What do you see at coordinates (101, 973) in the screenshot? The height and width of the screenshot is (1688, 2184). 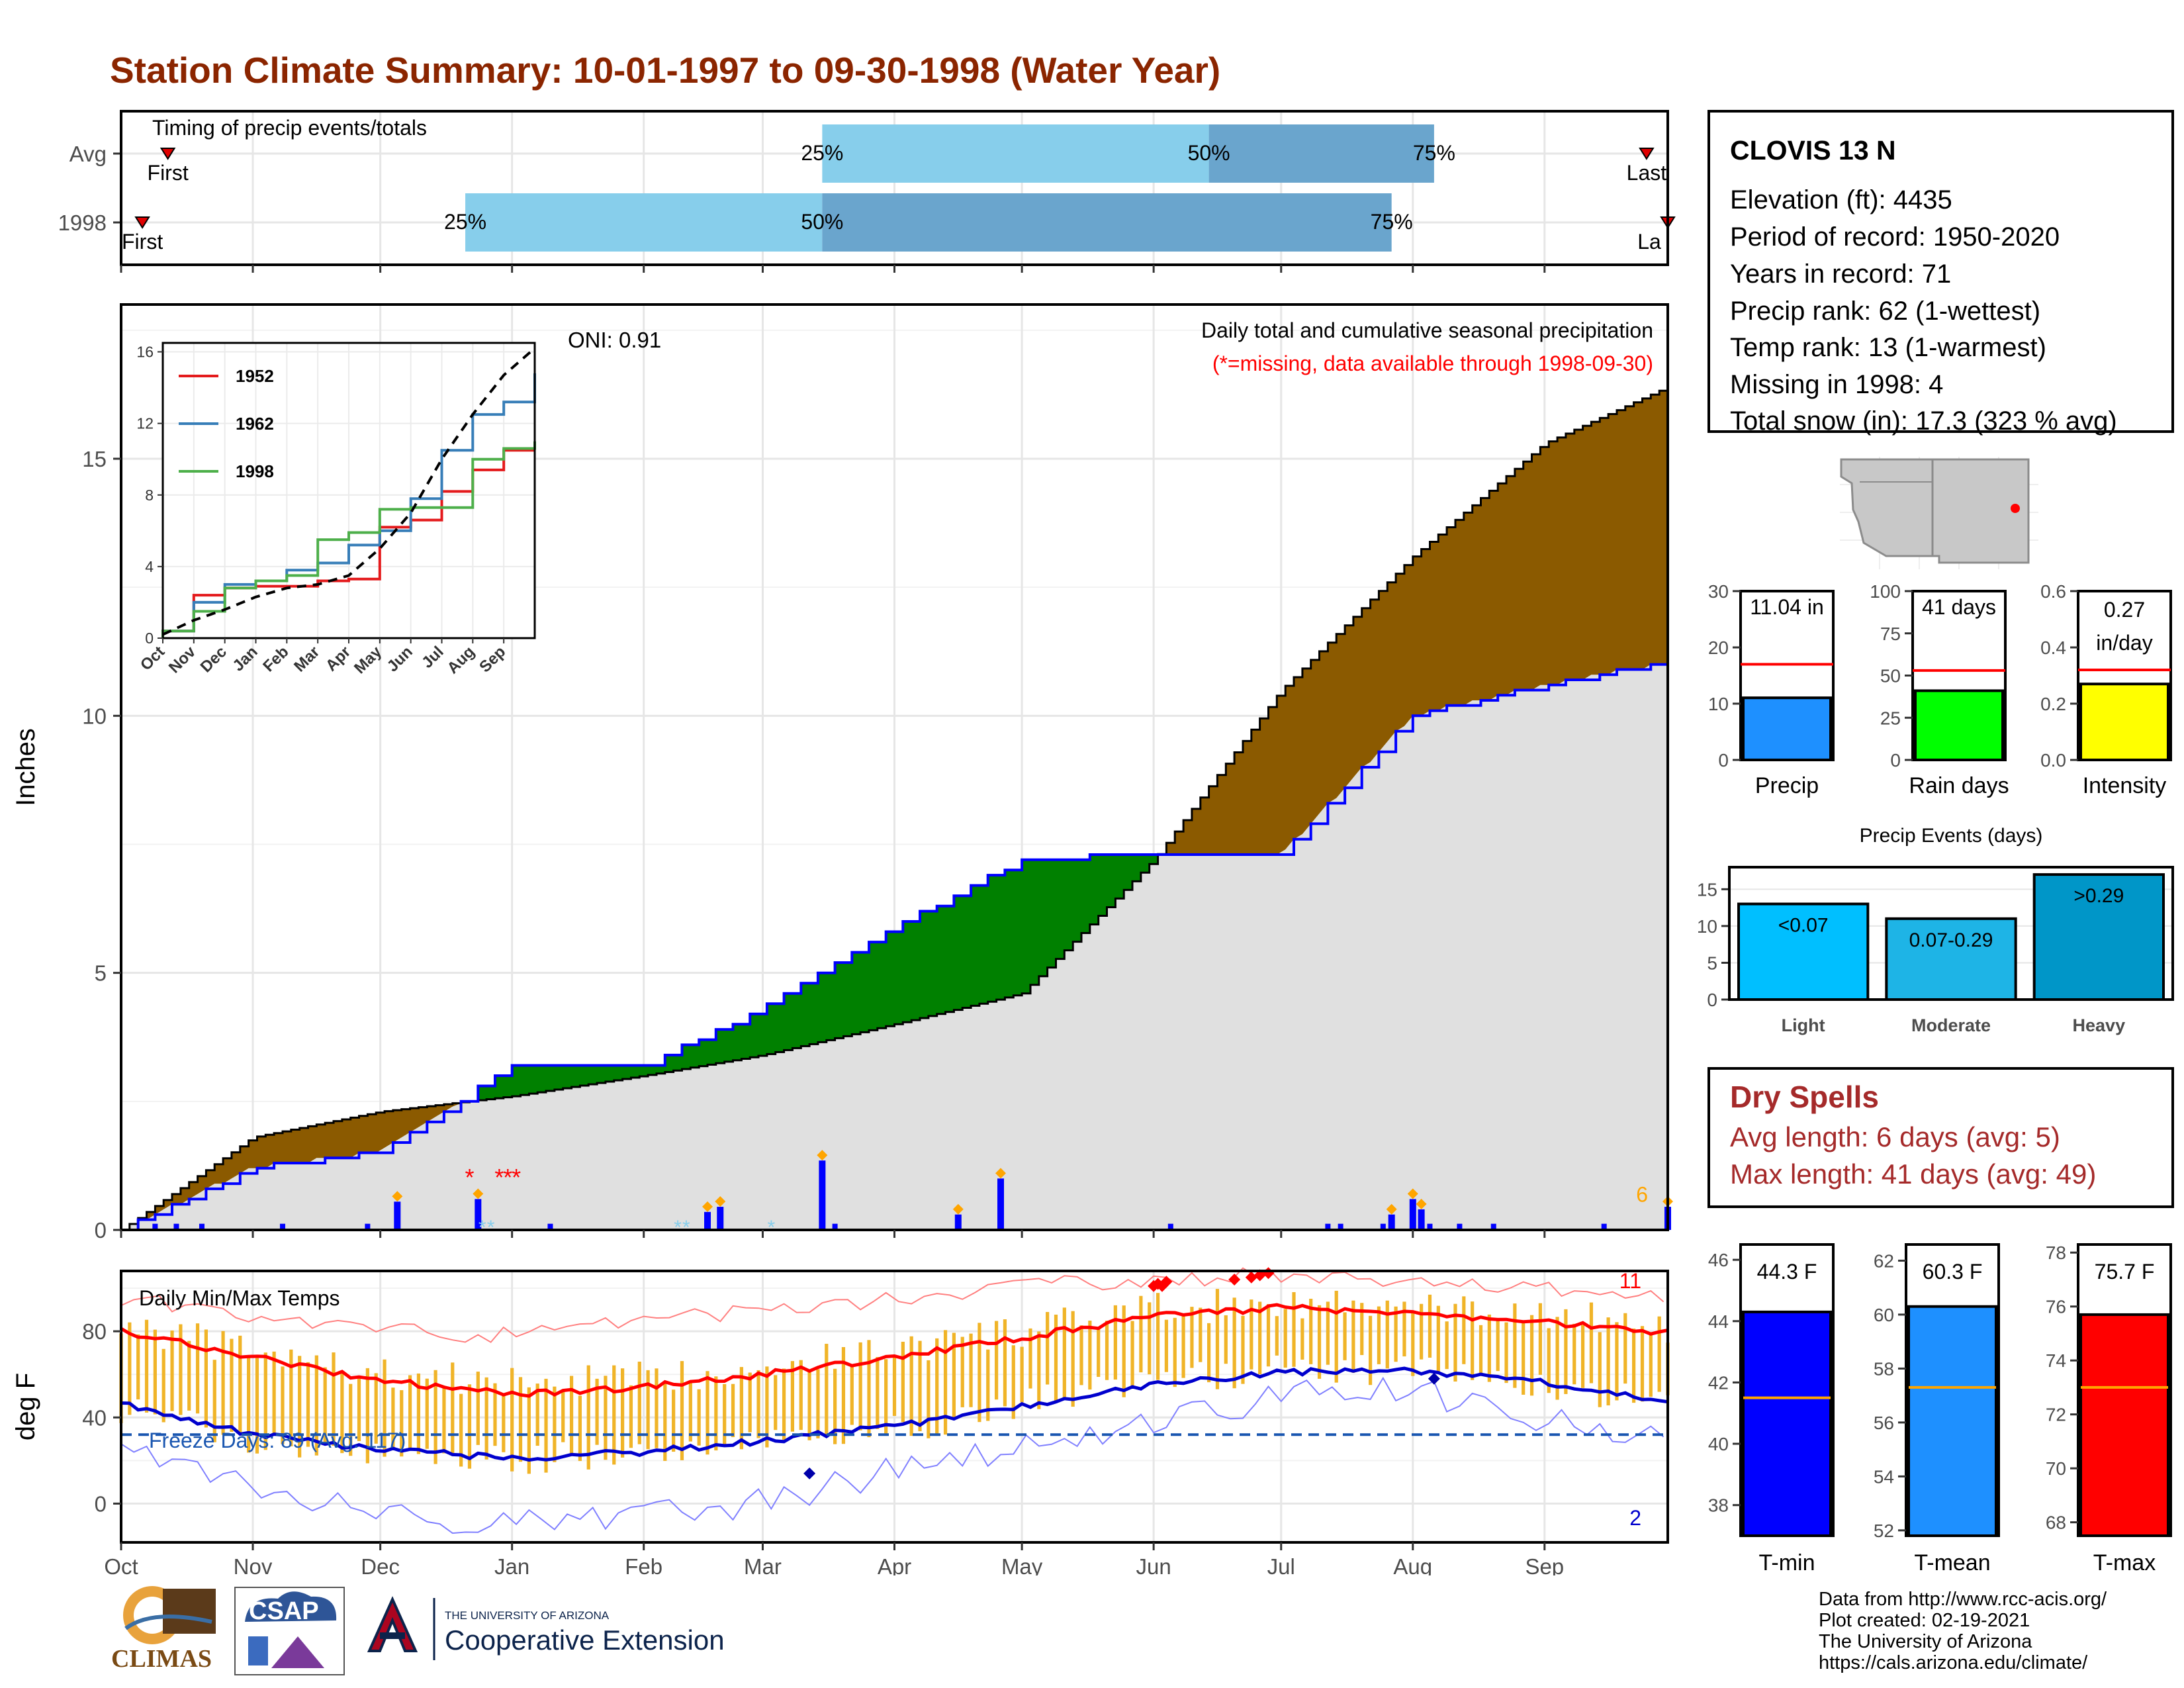 I see `precip-y-tick-label: 5` at bounding box center [101, 973].